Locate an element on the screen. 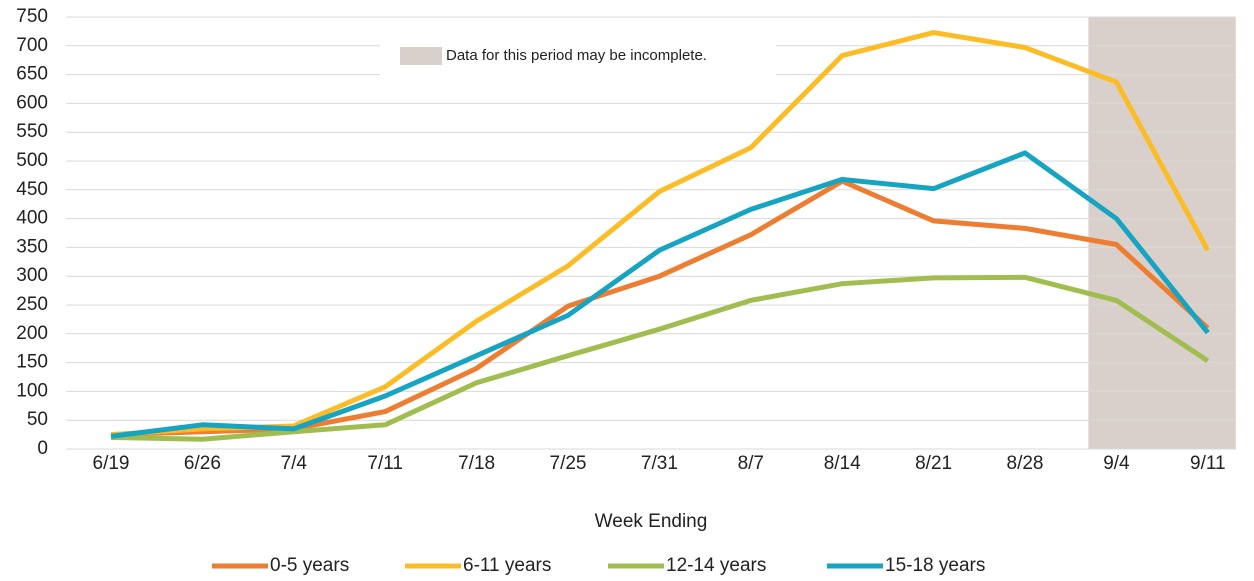 The width and height of the screenshot is (1254, 581). x-tick-label: 8/21 is located at coordinates (933, 463).